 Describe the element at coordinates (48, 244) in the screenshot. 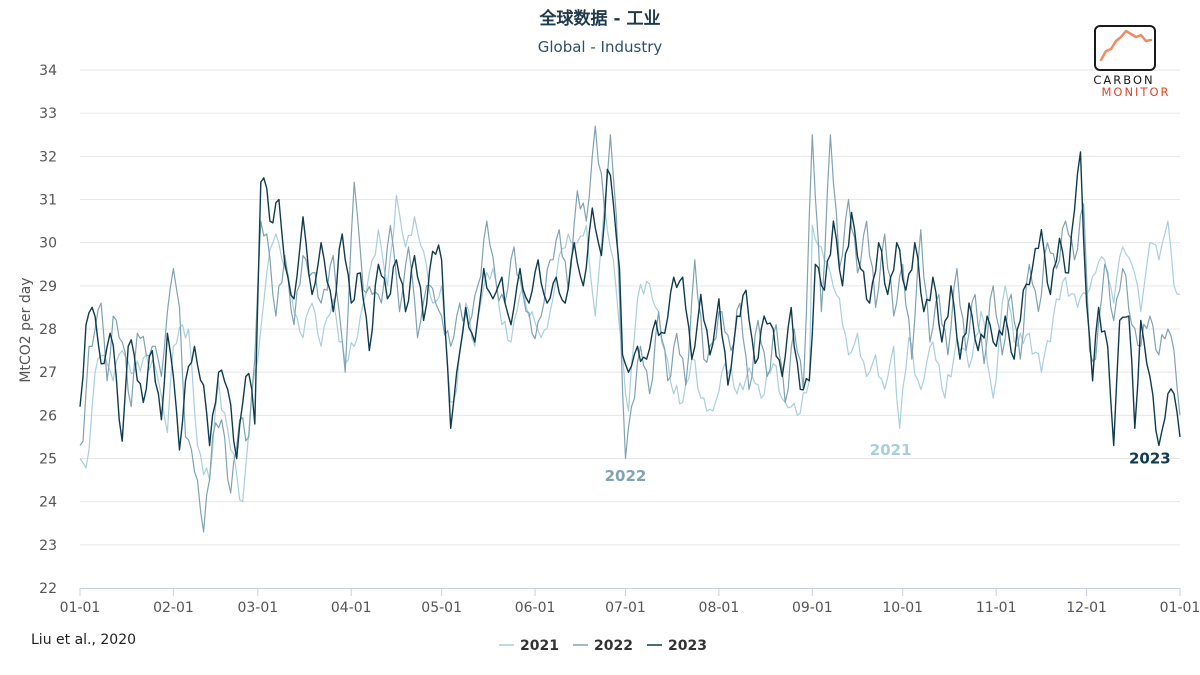

I see `y-tick-label: 30` at that location.